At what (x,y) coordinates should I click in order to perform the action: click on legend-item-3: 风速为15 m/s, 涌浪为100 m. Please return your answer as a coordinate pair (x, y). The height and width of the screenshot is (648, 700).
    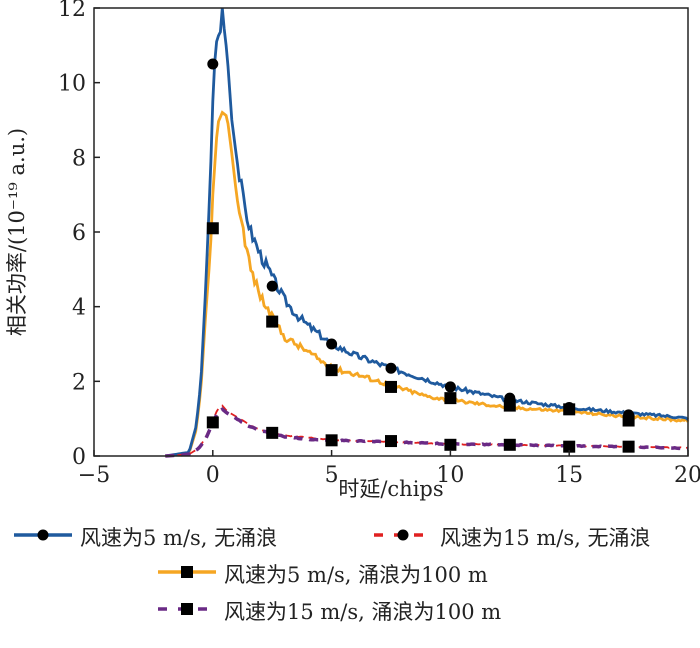
    Looking at the image, I should click on (328, 611).